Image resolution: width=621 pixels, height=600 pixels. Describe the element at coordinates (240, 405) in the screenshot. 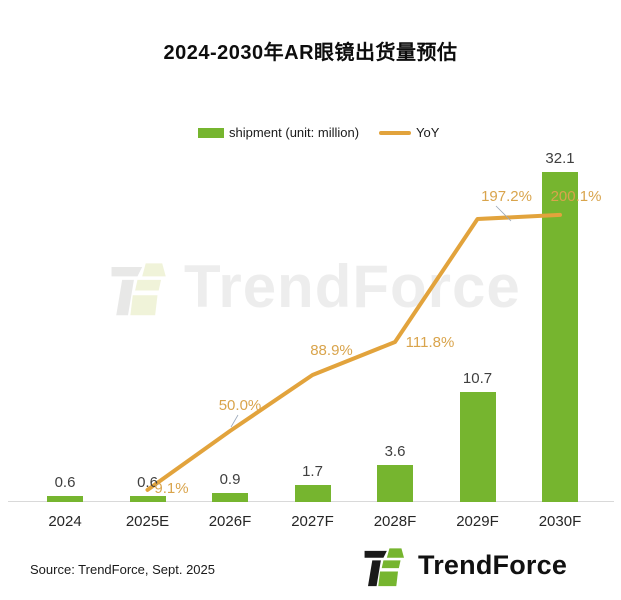

I see `yoy-value-label: 50.0%` at that location.